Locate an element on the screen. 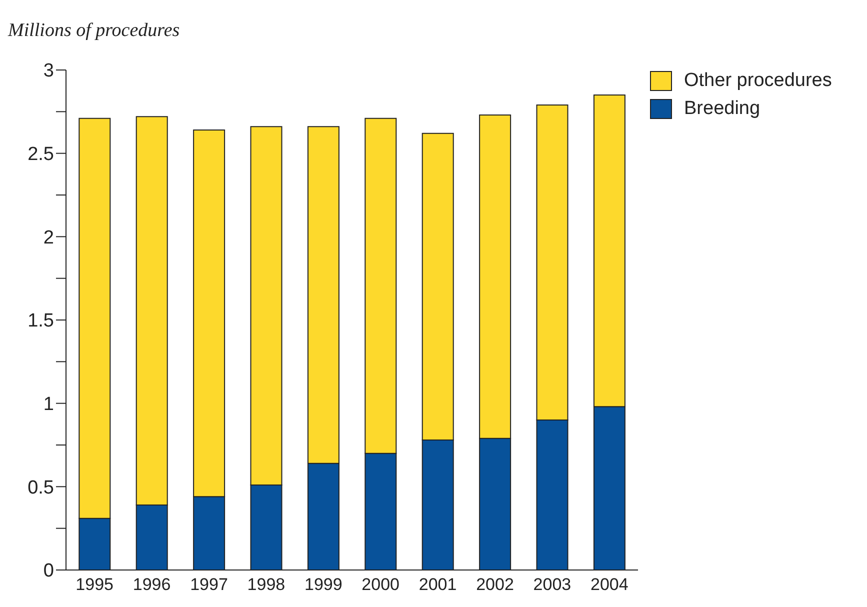 The image size is (867, 607). x-tick-label: 2002 is located at coordinates (495, 584).